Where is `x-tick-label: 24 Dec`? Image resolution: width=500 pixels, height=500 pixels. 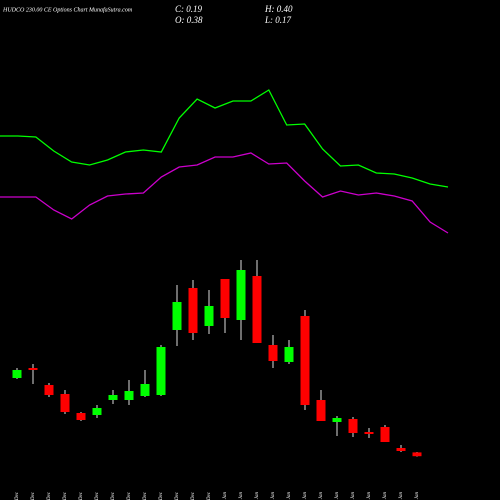
x-tick-label: 24 Dec is located at coordinates (145, 495).